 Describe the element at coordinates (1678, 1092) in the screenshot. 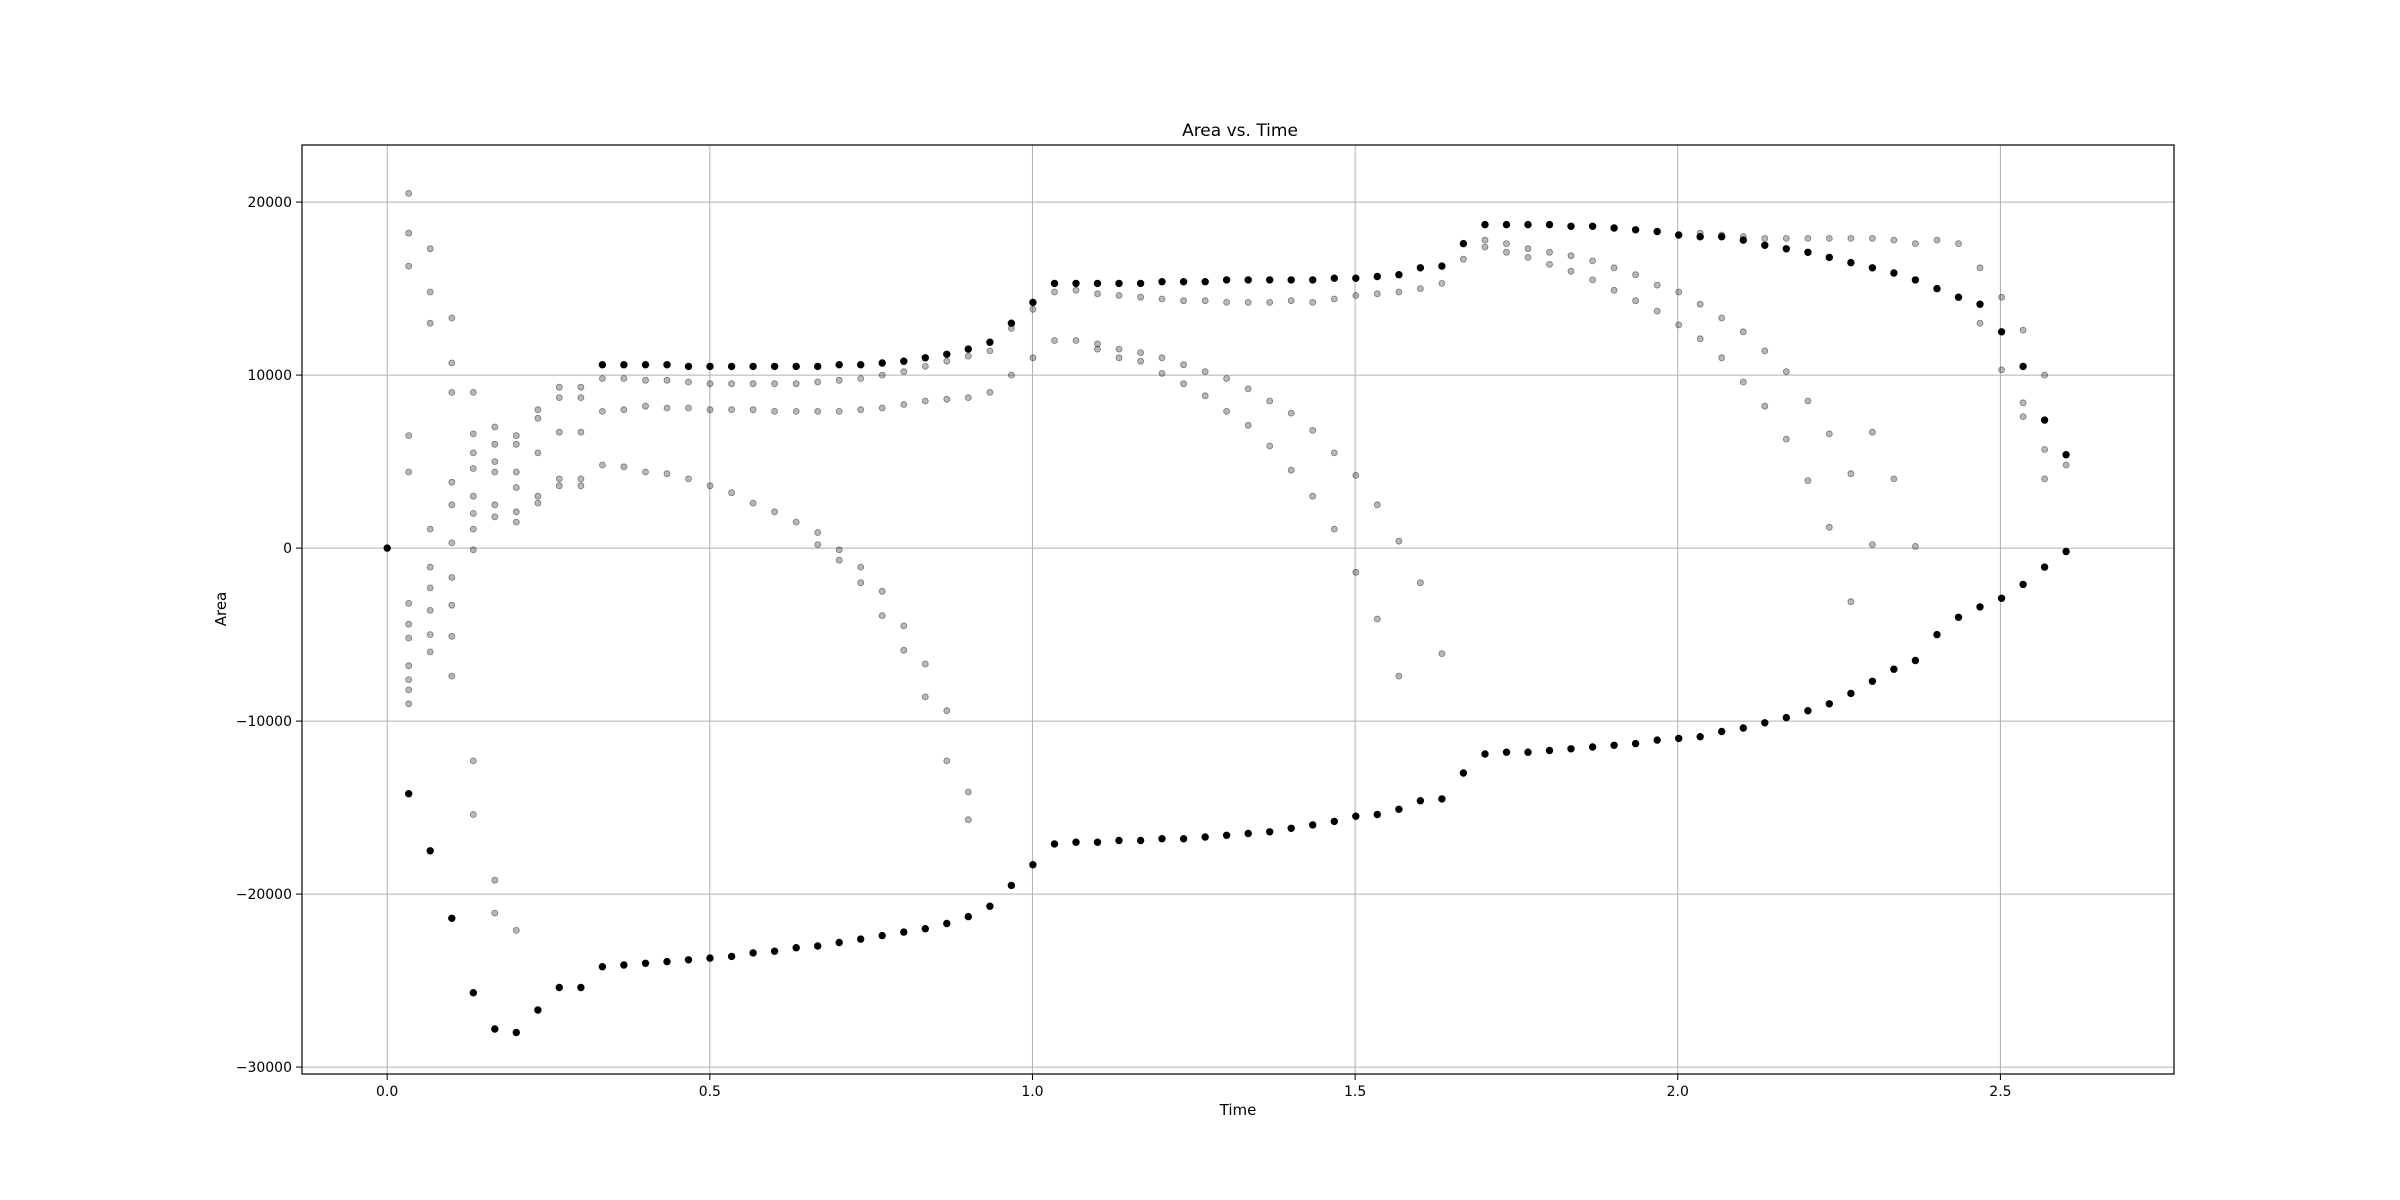

I see `x-tick-label: 2.0` at that location.